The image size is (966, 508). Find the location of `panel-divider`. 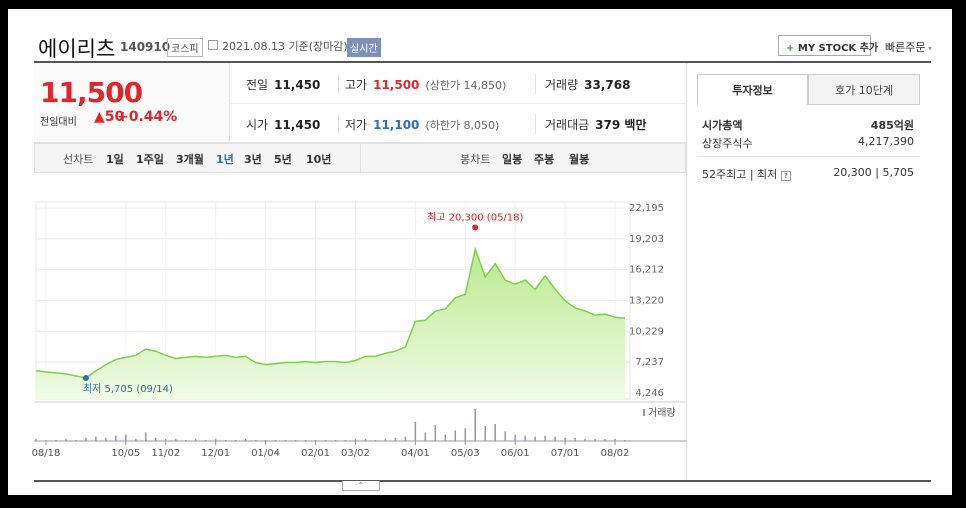

panel-divider is located at coordinates (686, 271).